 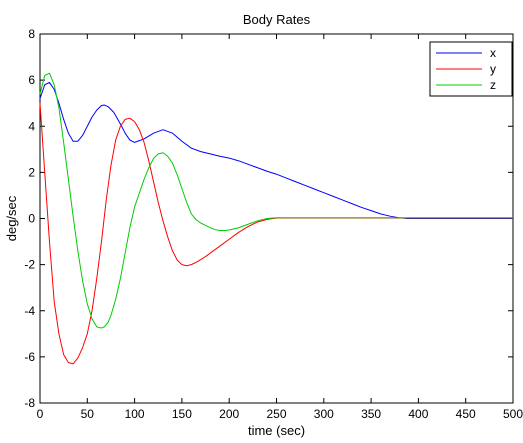 What do you see at coordinates (493, 69) in the screenshot?
I see `legend-label-y: y` at bounding box center [493, 69].